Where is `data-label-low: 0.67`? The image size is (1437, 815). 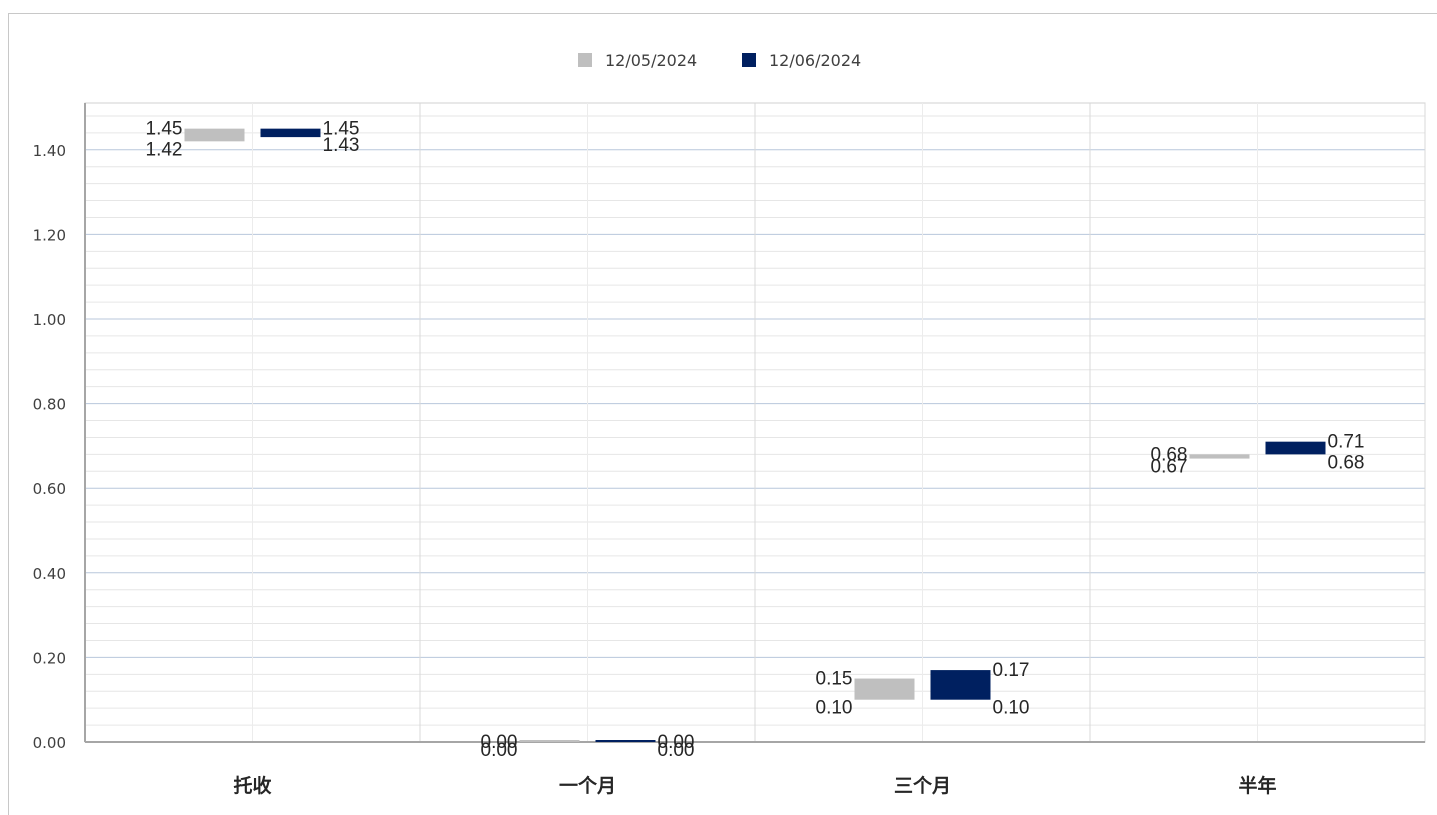 data-label-low: 0.67 is located at coordinates (1169, 467).